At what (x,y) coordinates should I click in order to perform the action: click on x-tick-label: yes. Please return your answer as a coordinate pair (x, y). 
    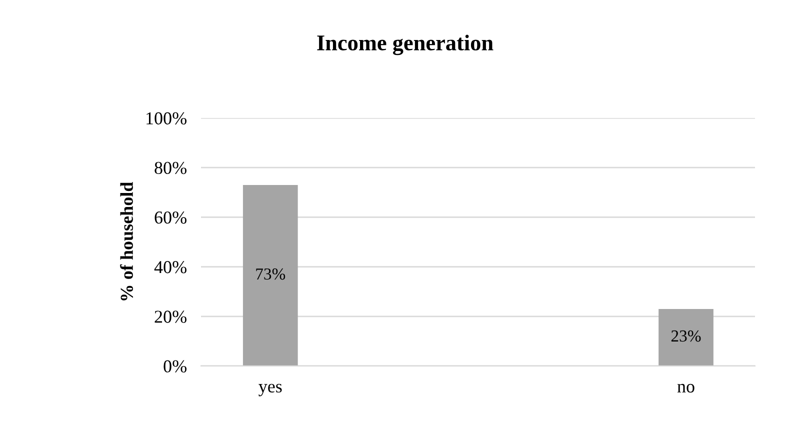
    Looking at the image, I should click on (270, 390).